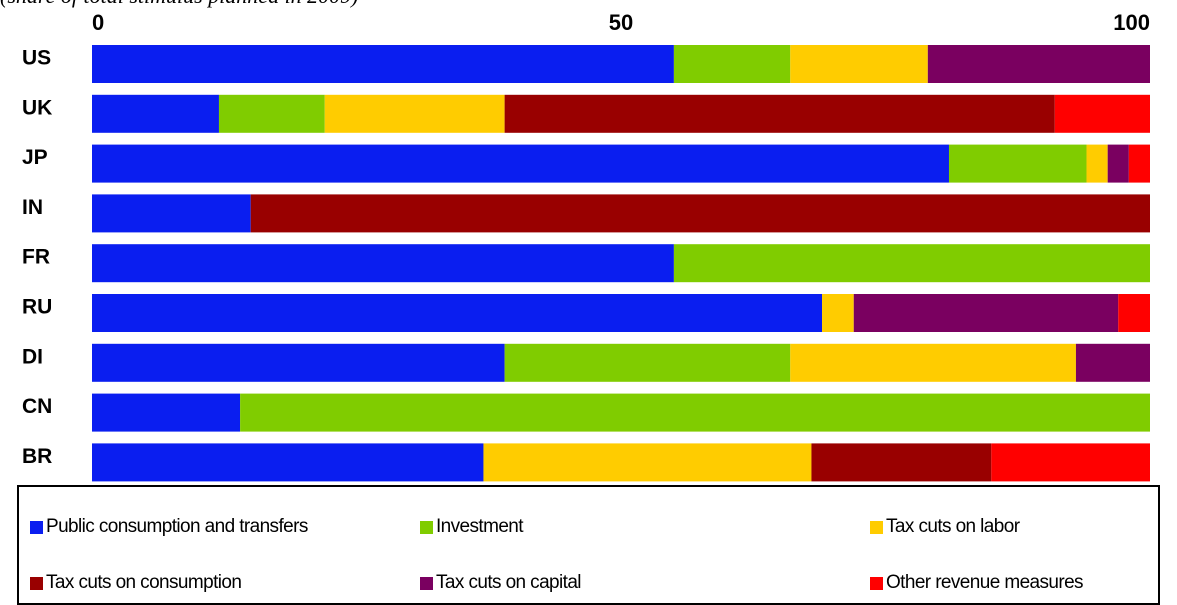 The width and height of the screenshot is (1177, 605). I want to click on category-label: JP, so click(35, 157).